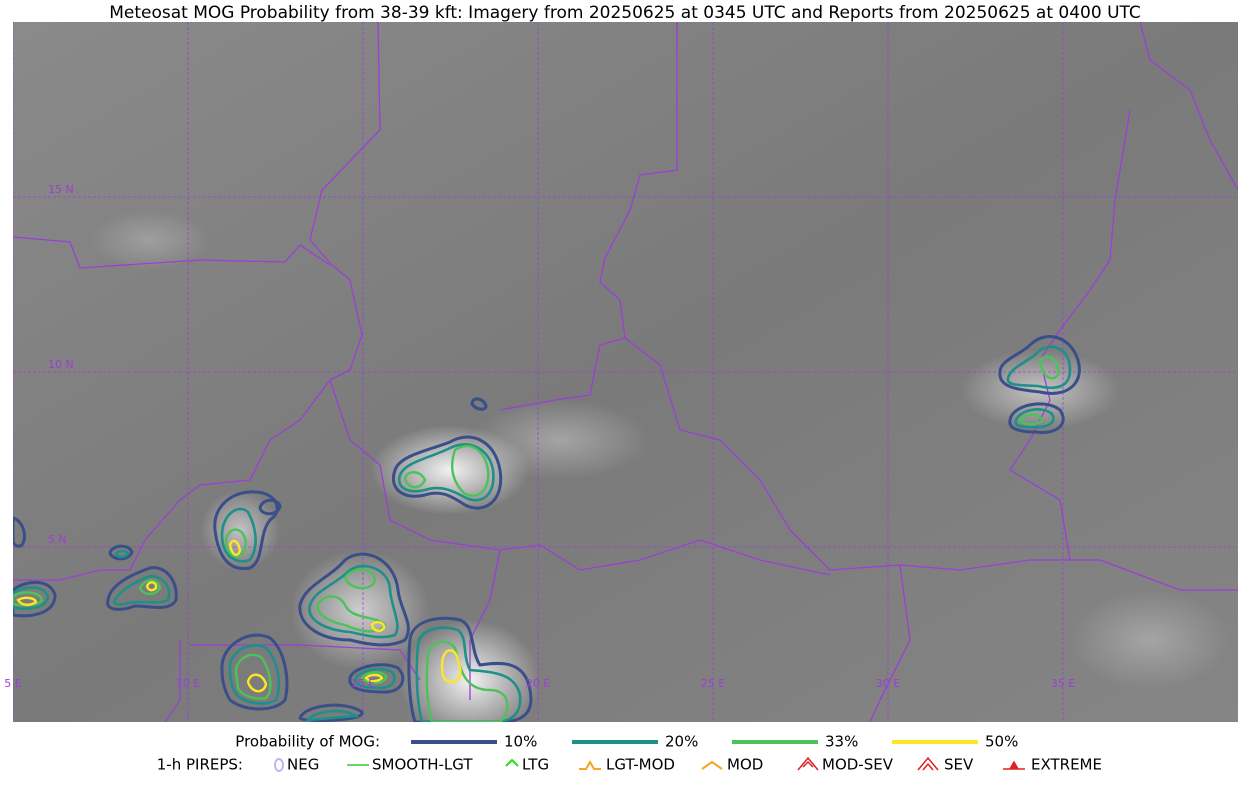 This screenshot has width=1250, height=786. I want to click on latitude-label: 10 N, so click(61, 364).